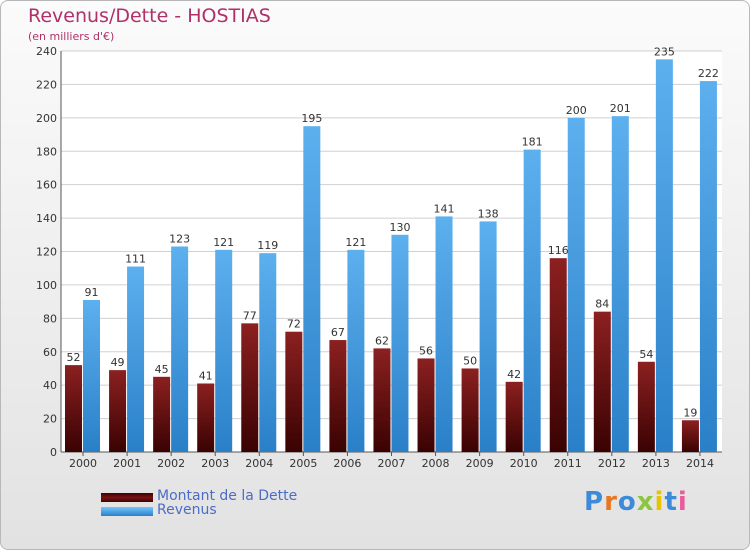 This screenshot has height=550, width=750. Describe the element at coordinates (74, 357) in the screenshot. I see `data-label-debt: 52` at that location.